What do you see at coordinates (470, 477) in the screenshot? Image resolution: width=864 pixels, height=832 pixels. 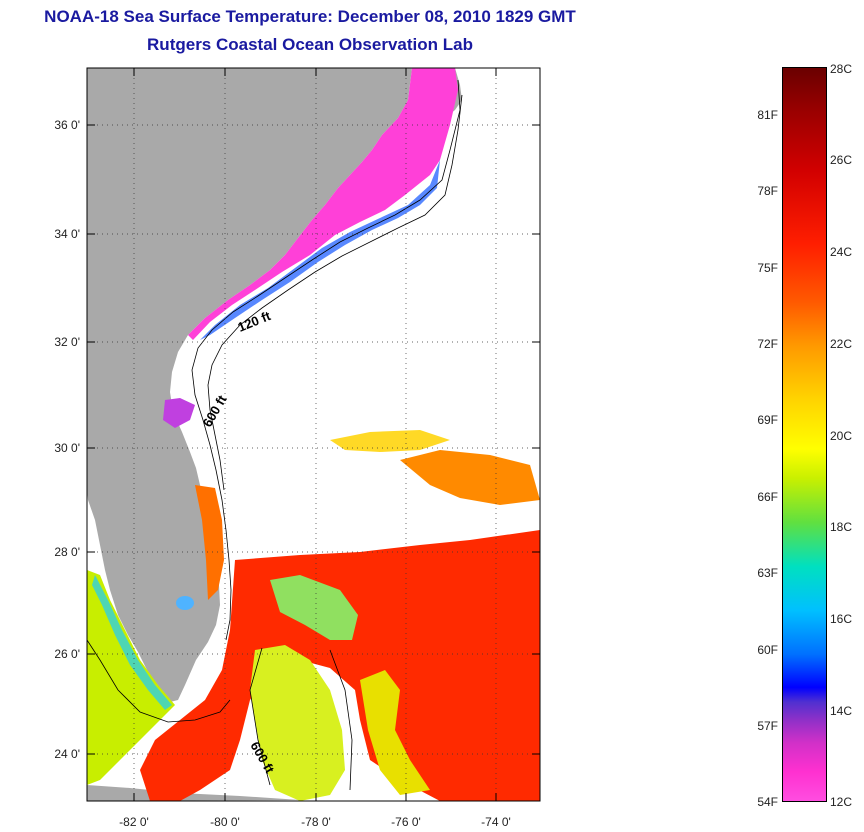 I see `sst-orange-patches` at bounding box center [470, 477].